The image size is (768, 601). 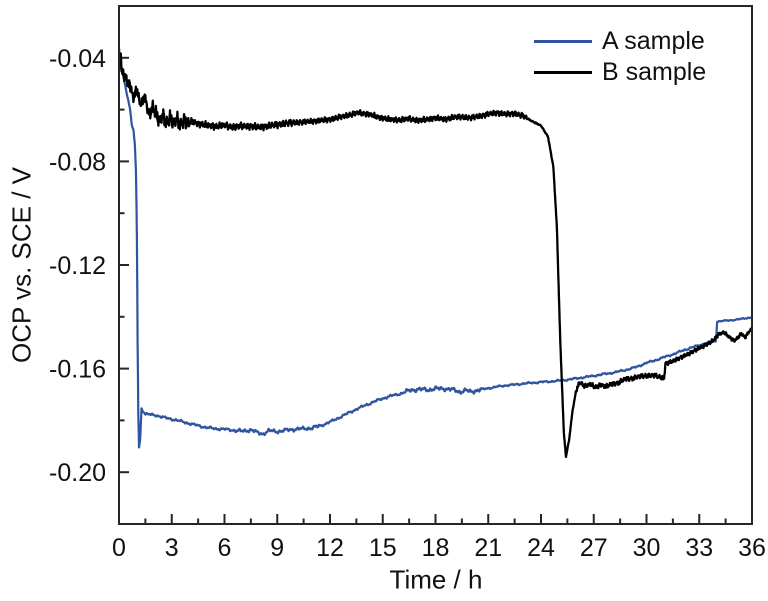 What do you see at coordinates (277, 548) in the screenshot?
I see `x-tick-label: 9` at bounding box center [277, 548].